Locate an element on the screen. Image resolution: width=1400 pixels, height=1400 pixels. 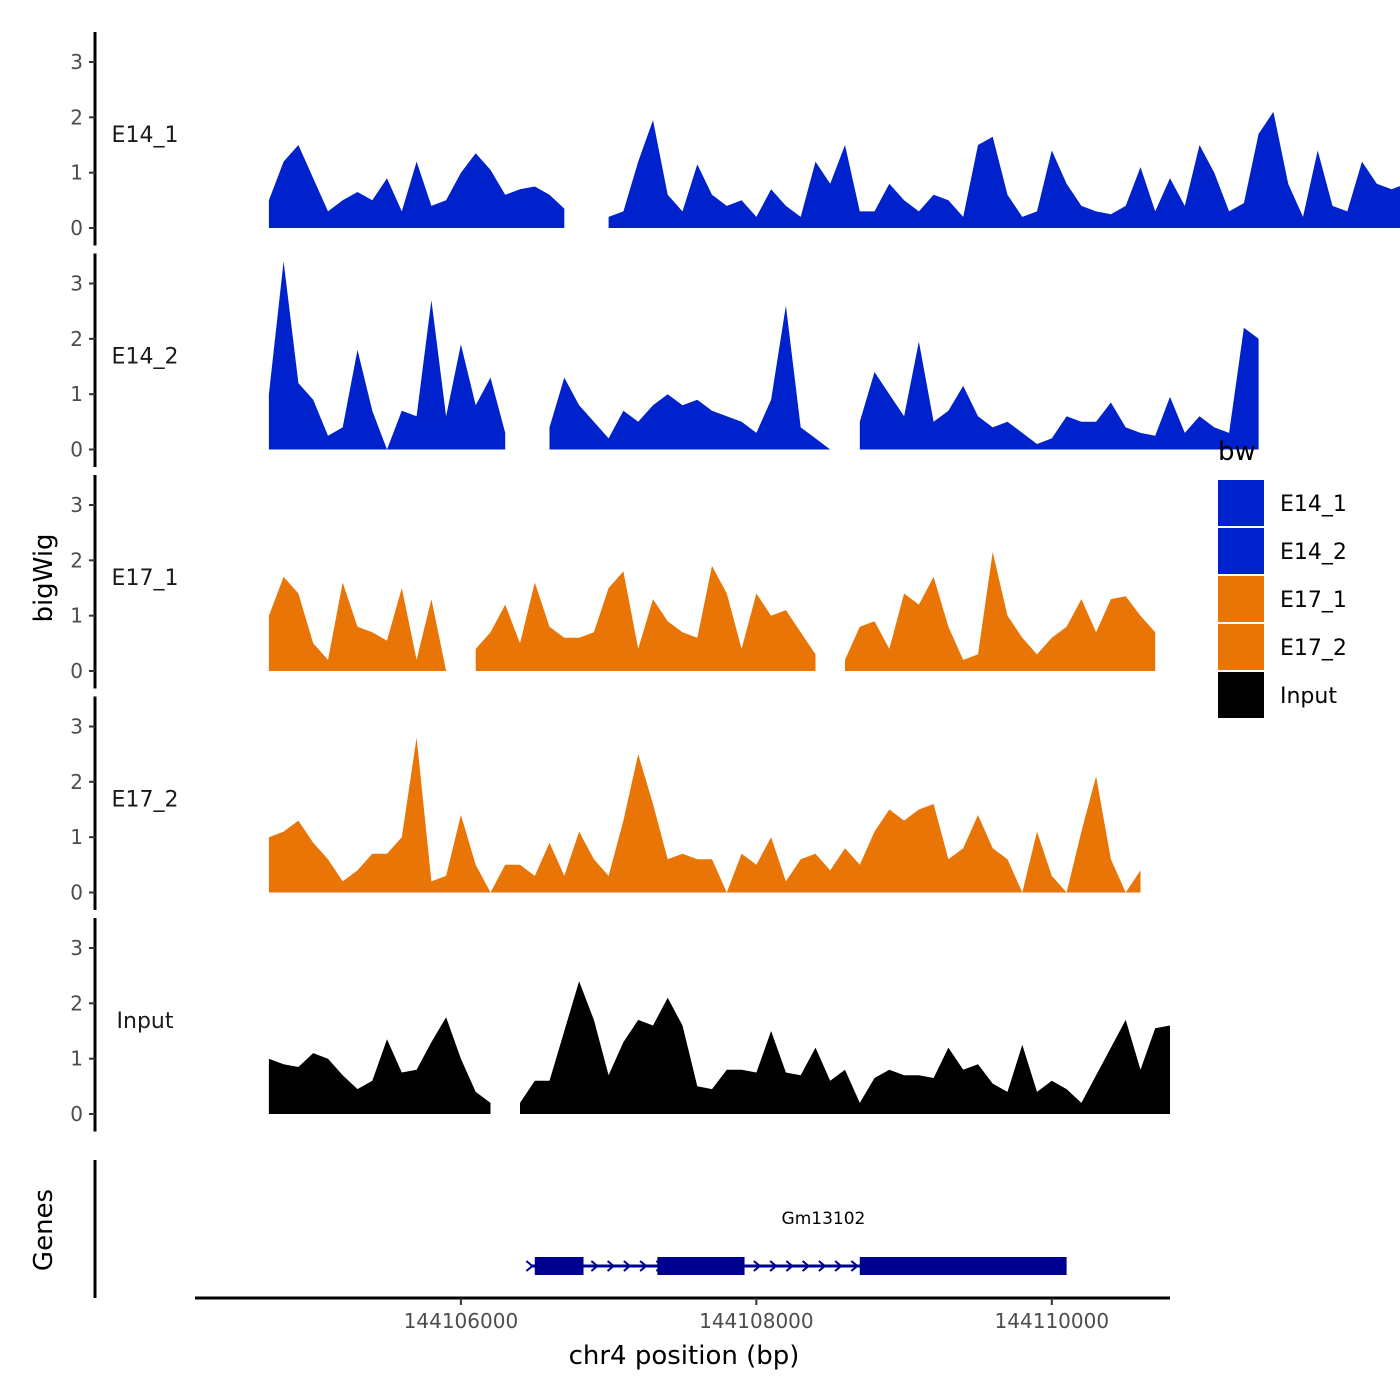
track-label-E14_2: E14_2 is located at coordinates (145, 357).